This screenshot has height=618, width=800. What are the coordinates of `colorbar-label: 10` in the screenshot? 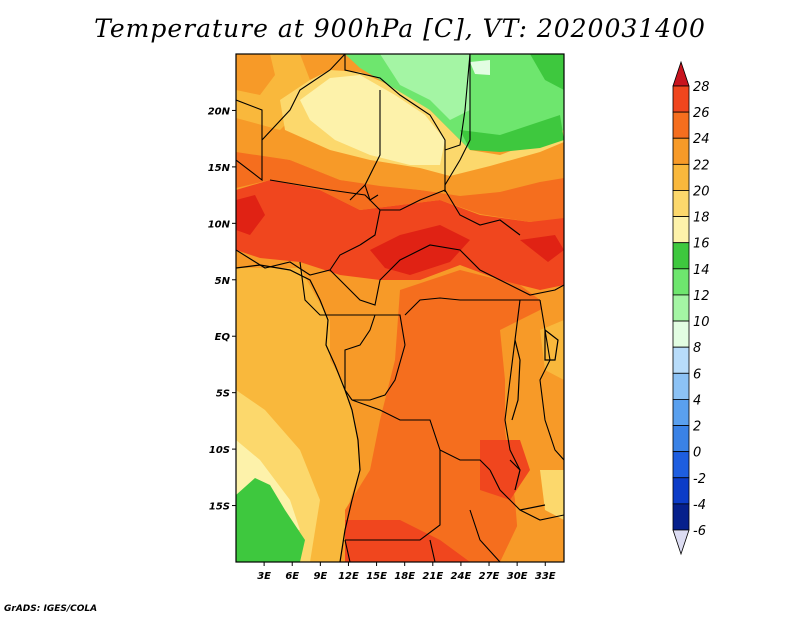 It's located at (701, 322).